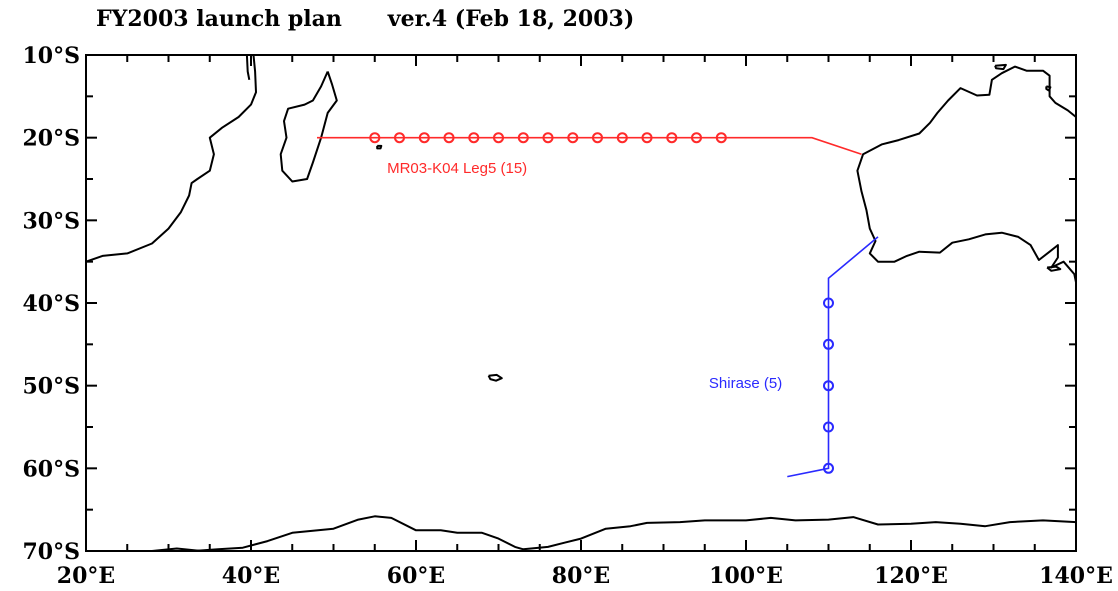 Image resolution: width=1118 pixels, height=591 pixels. I want to click on x-tick-label: 20°E, so click(86, 576).